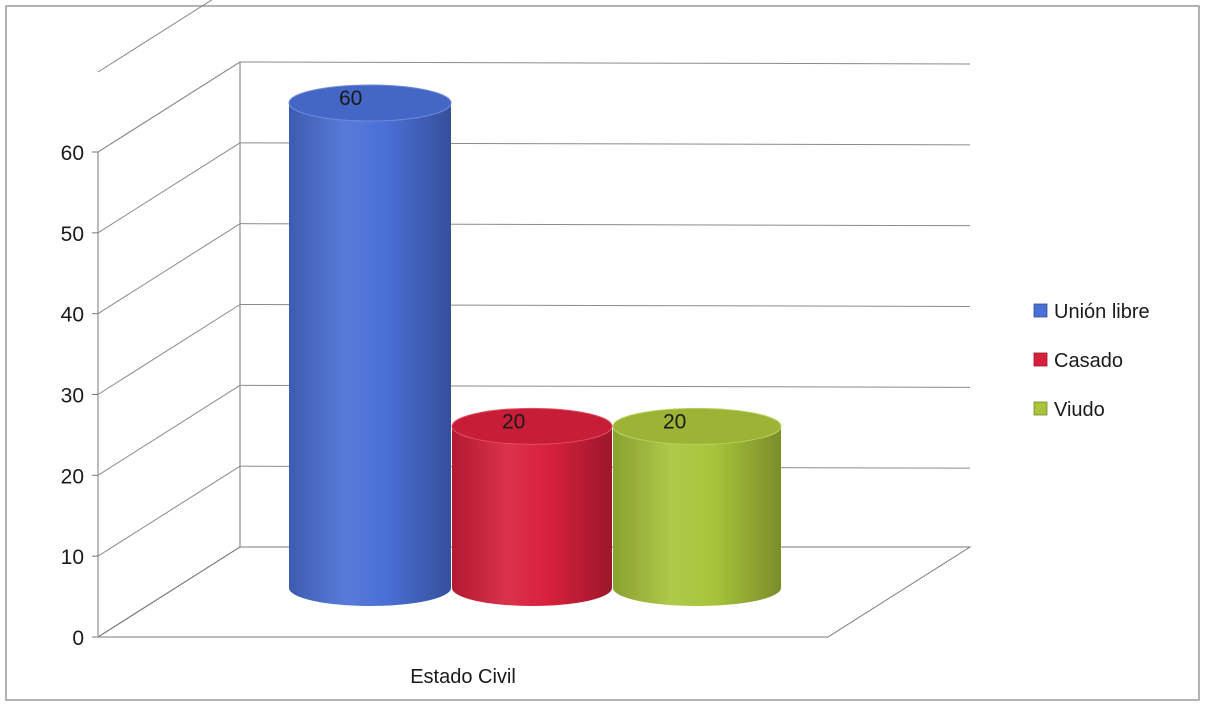 This screenshot has width=1205, height=711. What do you see at coordinates (72, 396) in the screenshot?
I see `y-tick-label: 30` at bounding box center [72, 396].